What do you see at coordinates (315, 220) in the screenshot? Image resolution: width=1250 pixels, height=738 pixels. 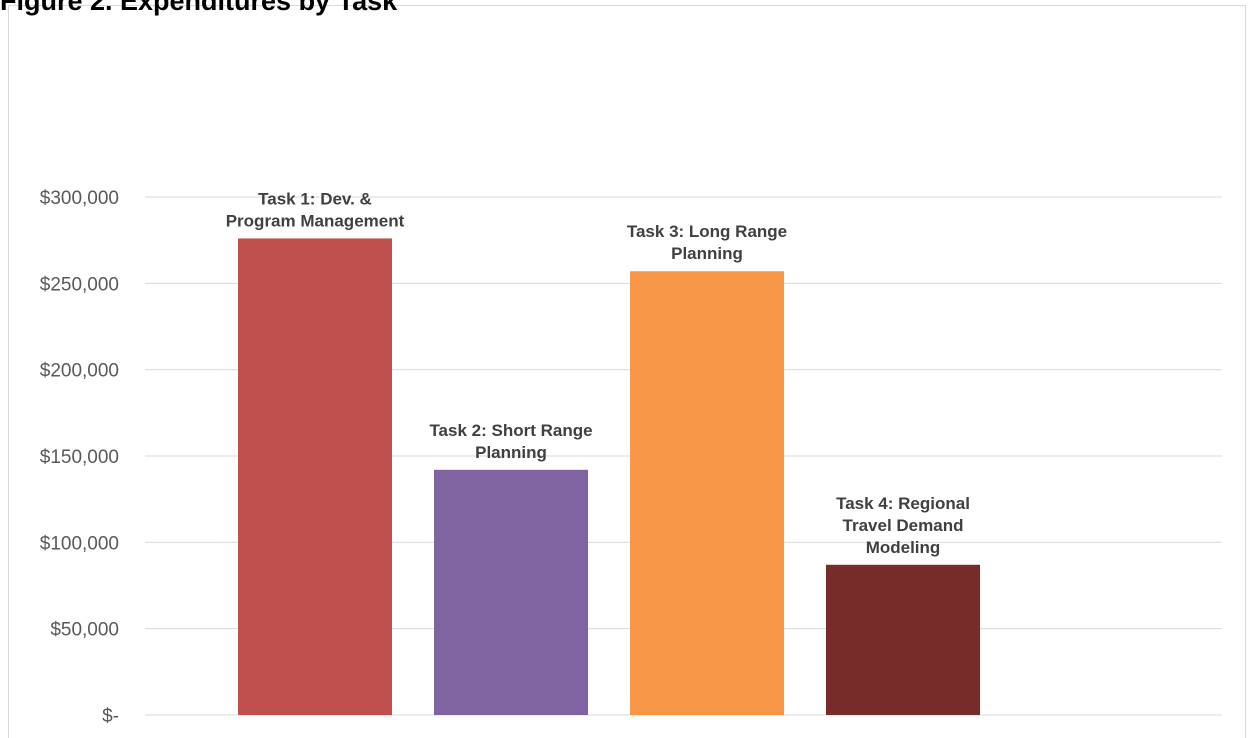 I see `data-label: Program Management` at bounding box center [315, 220].